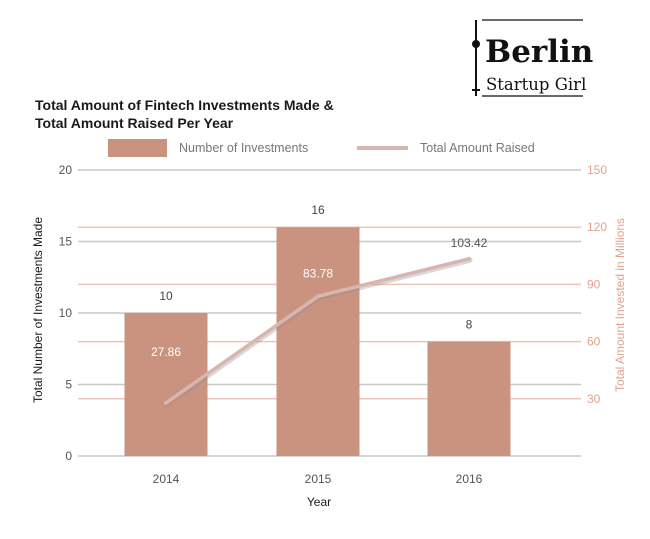  I want to click on y-tick-label: 15, so click(66, 242).